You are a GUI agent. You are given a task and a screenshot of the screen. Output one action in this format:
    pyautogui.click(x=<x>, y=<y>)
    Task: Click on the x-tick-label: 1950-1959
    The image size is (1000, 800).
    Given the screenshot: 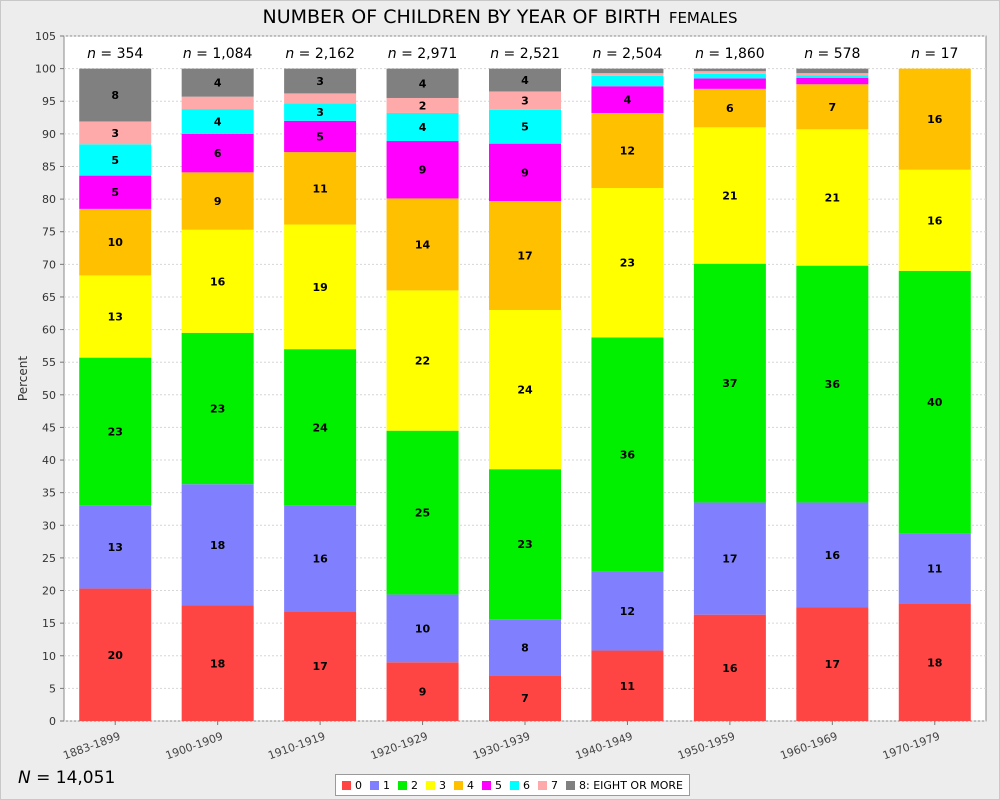 What is the action you would take?
    pyautogui.click(x=706, y=746)
    